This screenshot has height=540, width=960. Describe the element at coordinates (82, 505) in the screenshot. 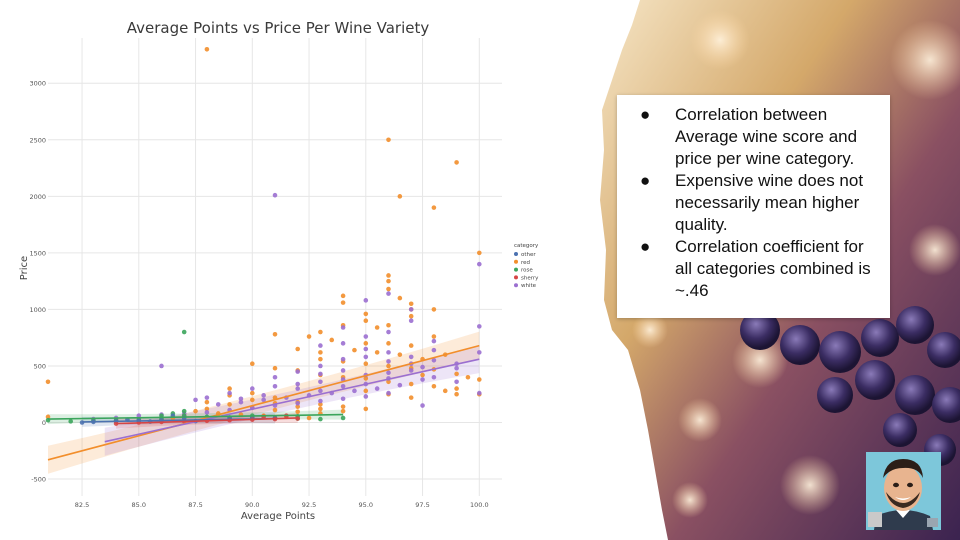

I see `x-tick-label: 82.5` at that location.